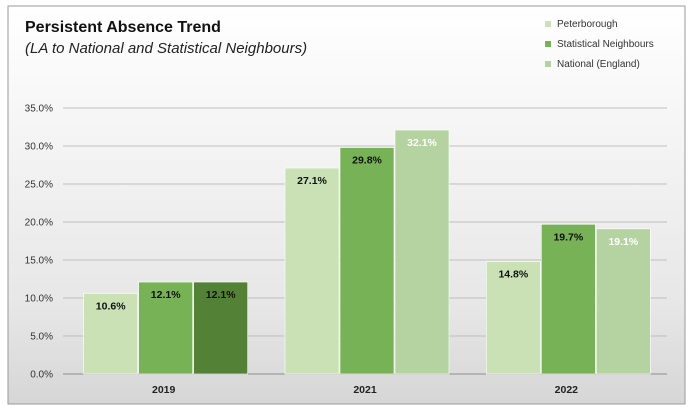 This screenshot has height=410, width=695. What do you see at coordinates (39, 147) in the screenshot?
I see `y-tick-label: 30.0%` at bounding box center [39, 147].